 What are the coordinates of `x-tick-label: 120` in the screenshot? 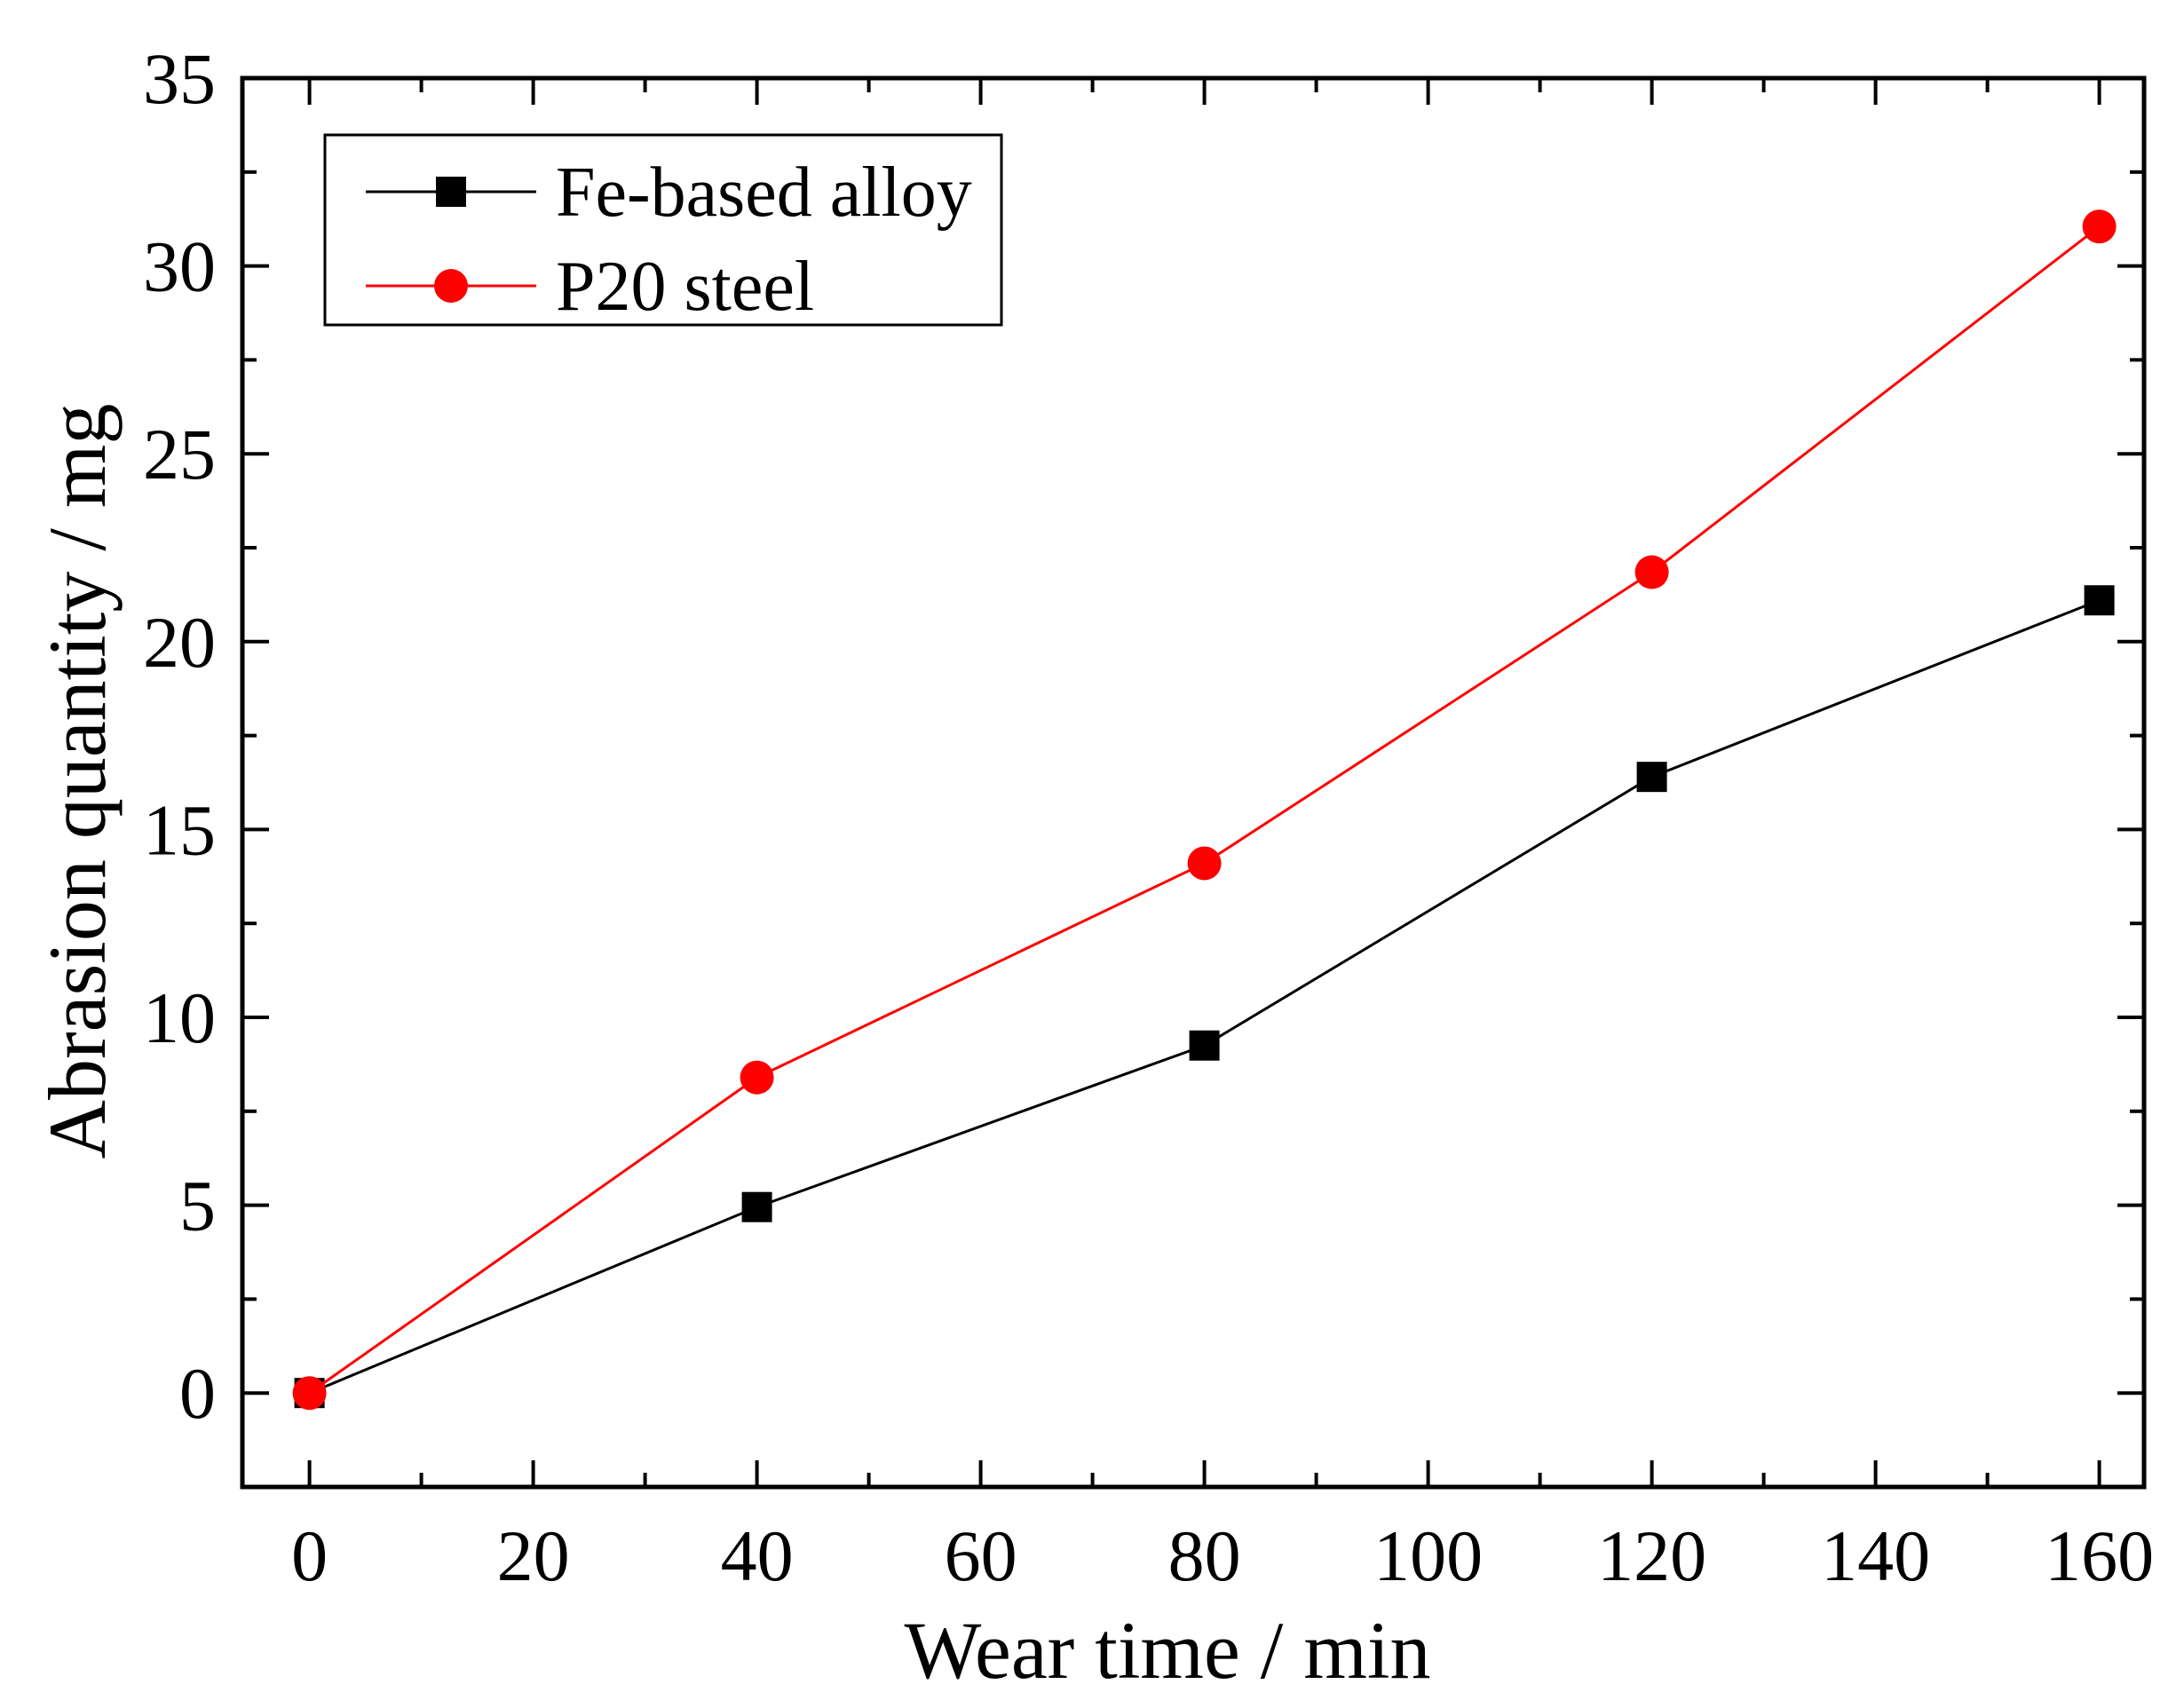 It's located at (1651, 1555).